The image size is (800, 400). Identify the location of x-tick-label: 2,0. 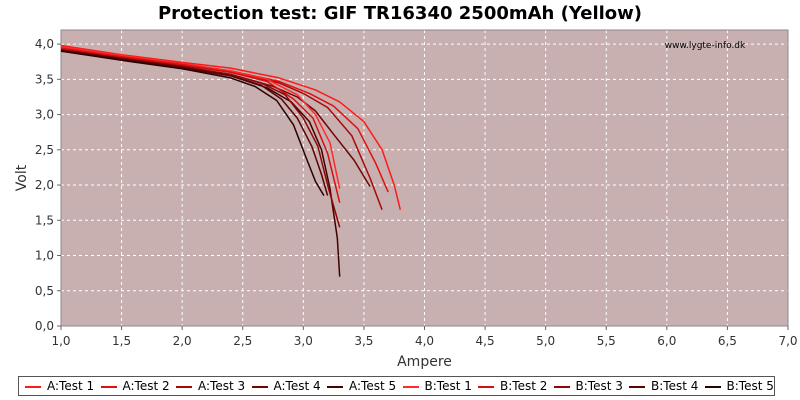
(182, 341).